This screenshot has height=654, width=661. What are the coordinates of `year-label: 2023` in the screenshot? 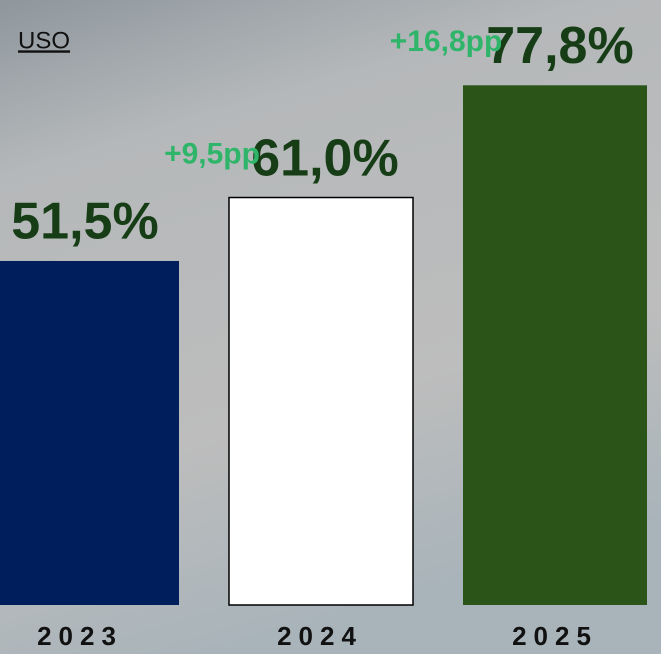 It's located at (80, 636).